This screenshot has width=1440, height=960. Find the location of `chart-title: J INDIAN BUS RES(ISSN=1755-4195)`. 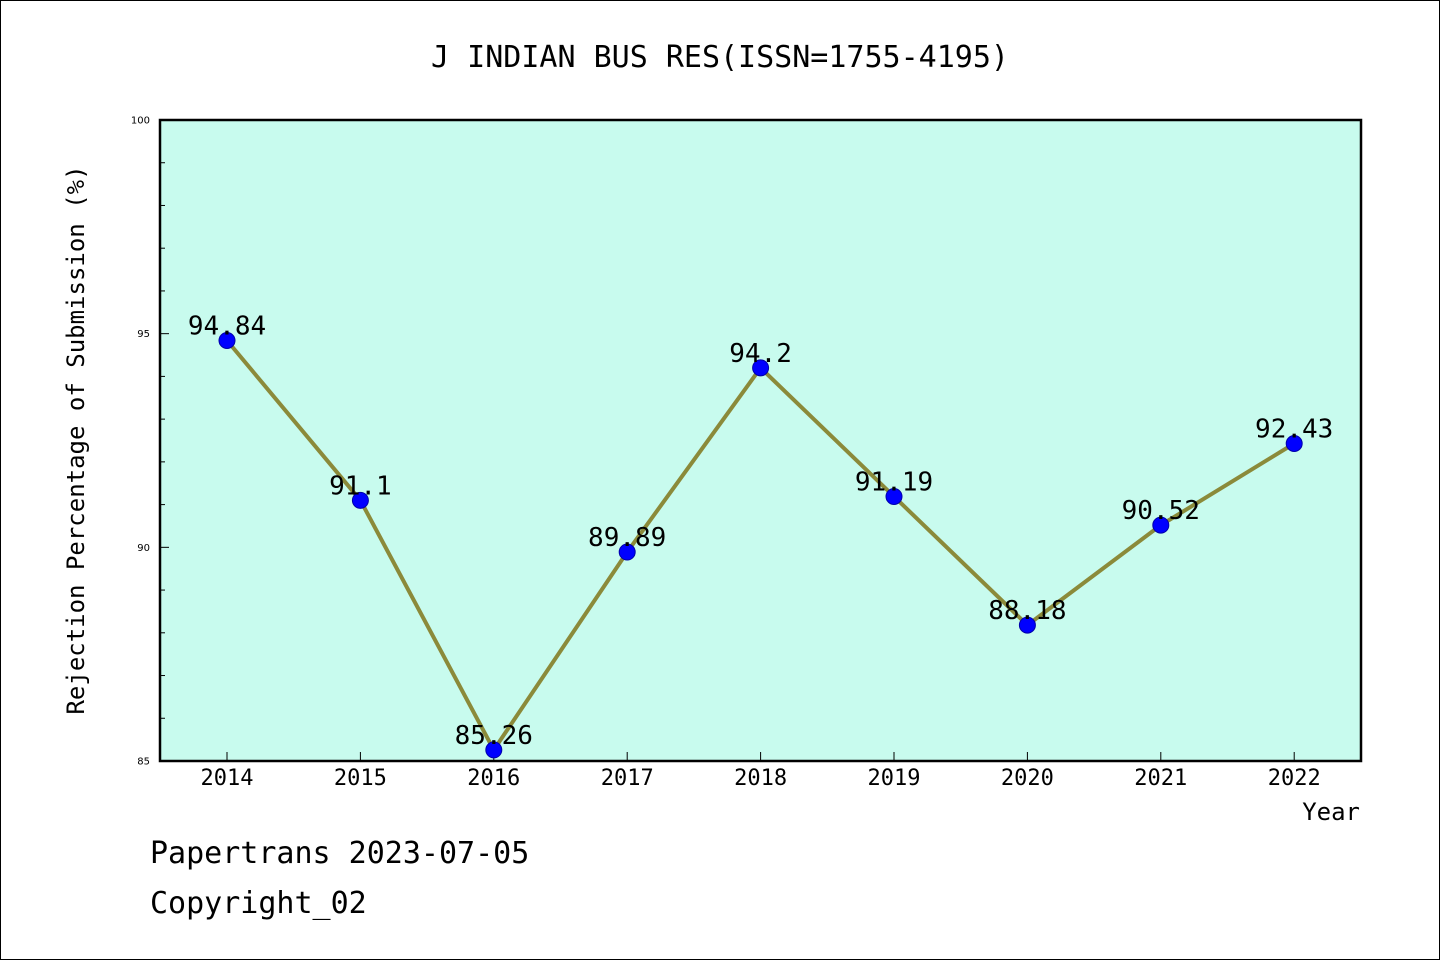

chart-title: J INDIAN BUS RES(ISSN=1755-4195) is located at coordinates (720, 57).